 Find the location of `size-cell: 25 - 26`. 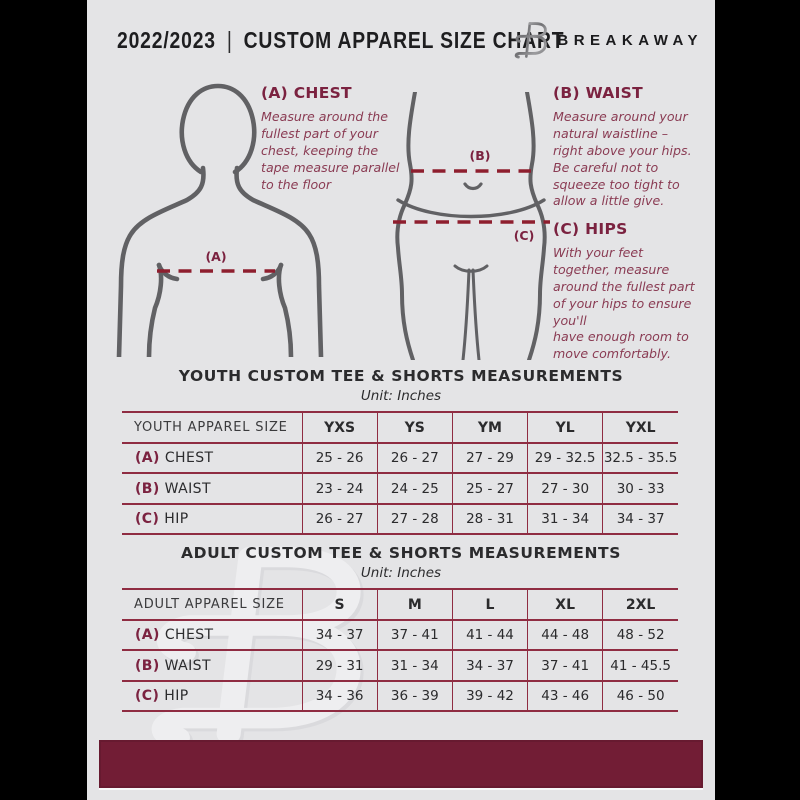

size-cell: 25 - 26 is located at coordinates (339, 458).